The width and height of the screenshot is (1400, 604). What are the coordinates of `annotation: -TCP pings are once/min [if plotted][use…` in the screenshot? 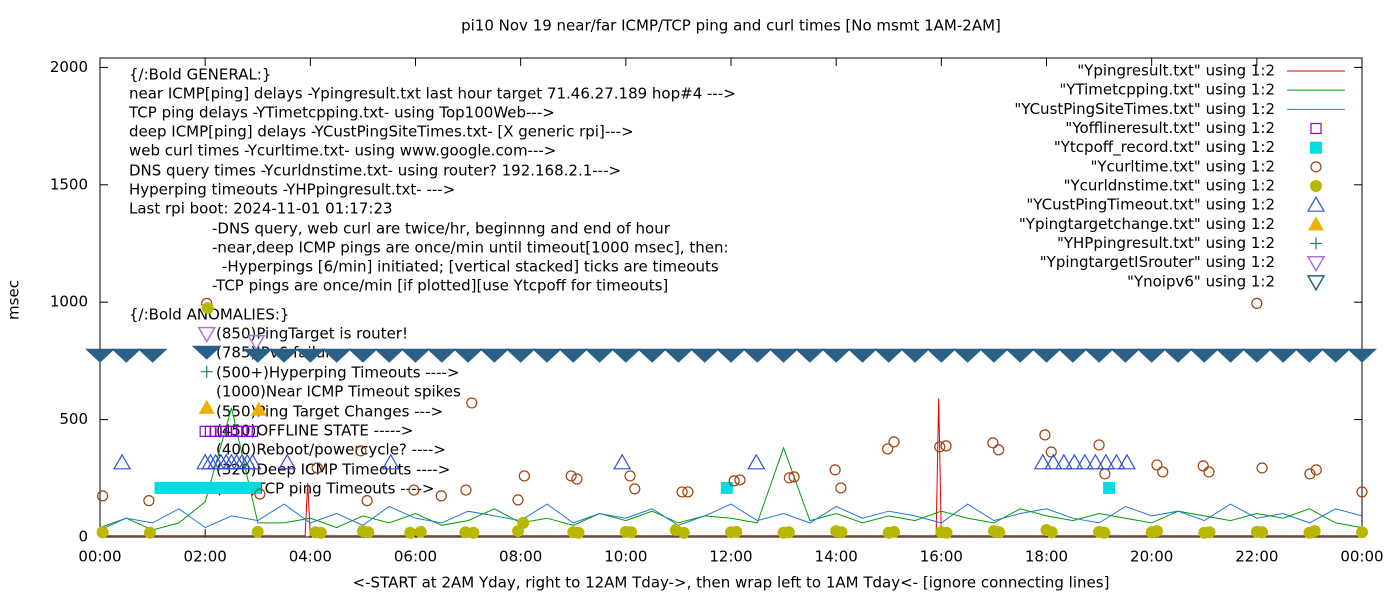 It's located at (440, 286).